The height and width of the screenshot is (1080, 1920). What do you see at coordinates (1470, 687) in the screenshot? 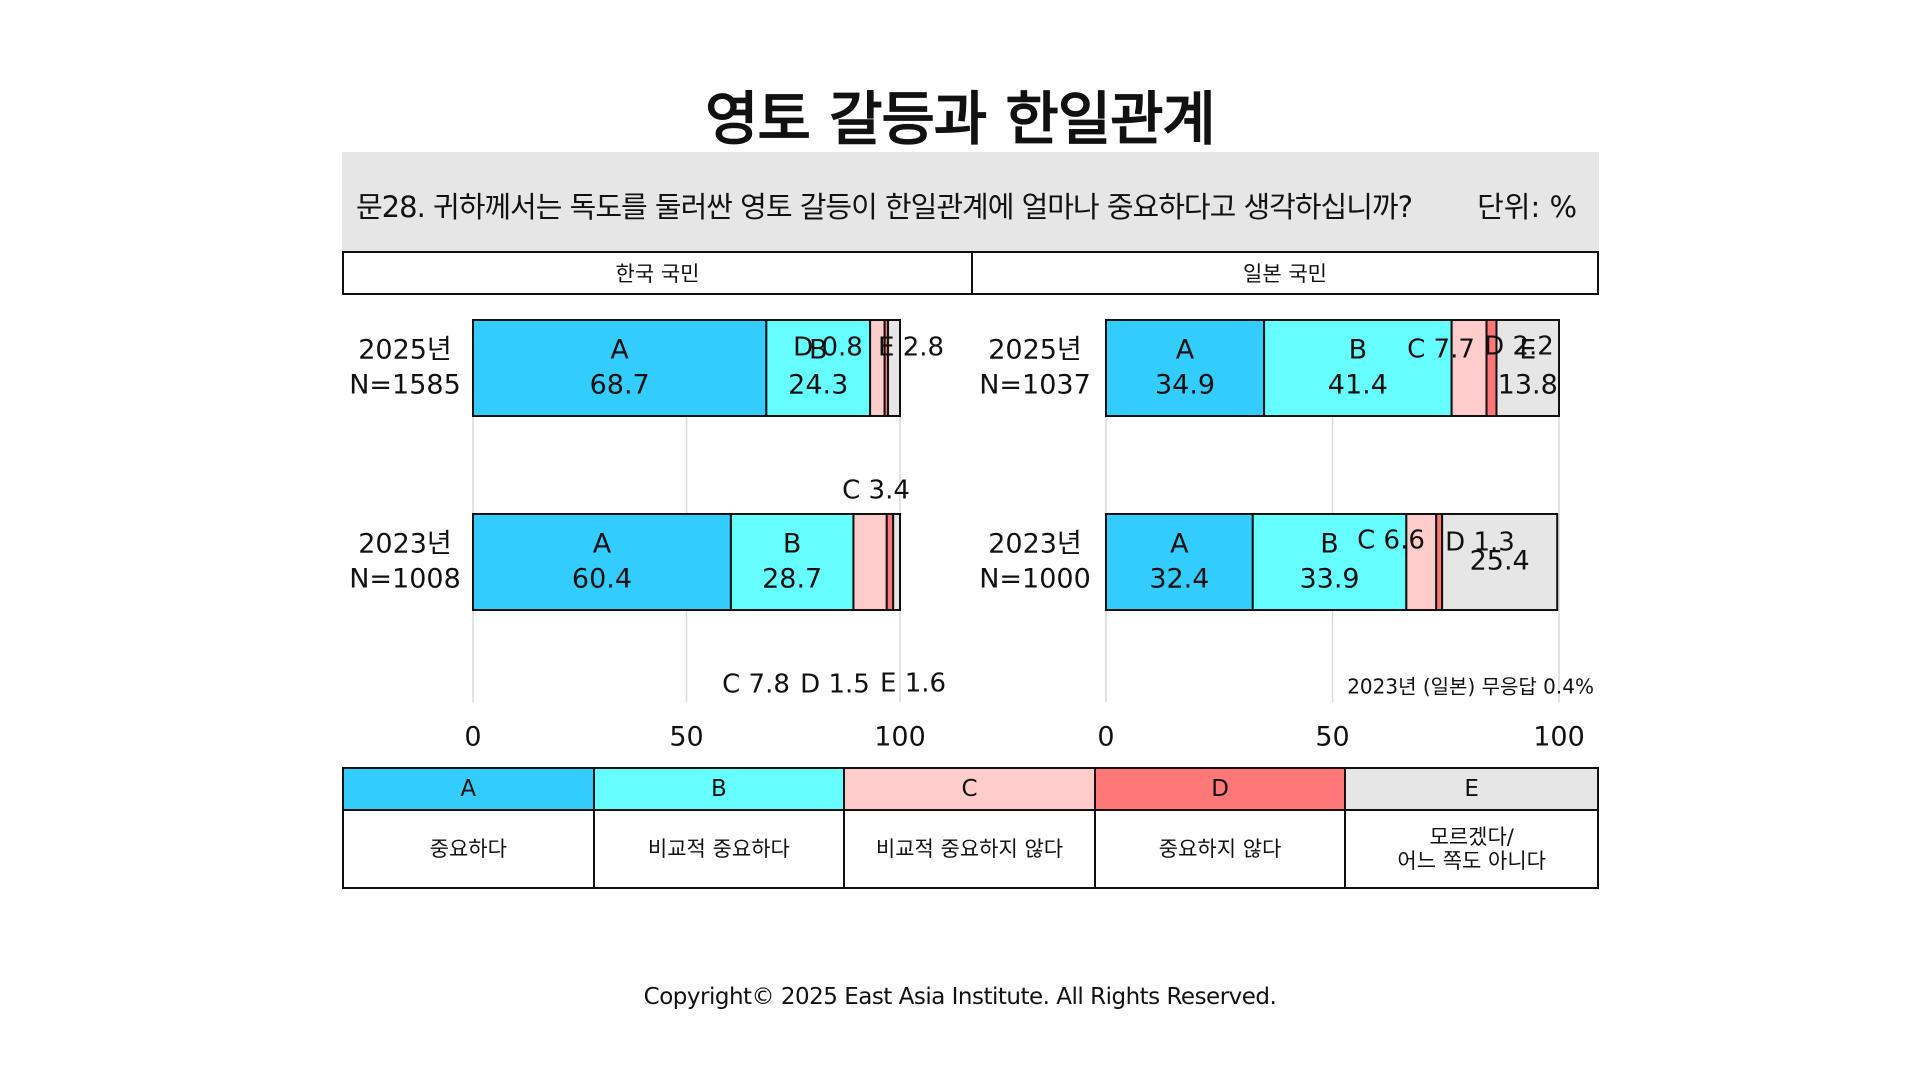
I see `chart-note: 2023년 (일본) 무응답 0.4%` at bounding box center [1470, 687].